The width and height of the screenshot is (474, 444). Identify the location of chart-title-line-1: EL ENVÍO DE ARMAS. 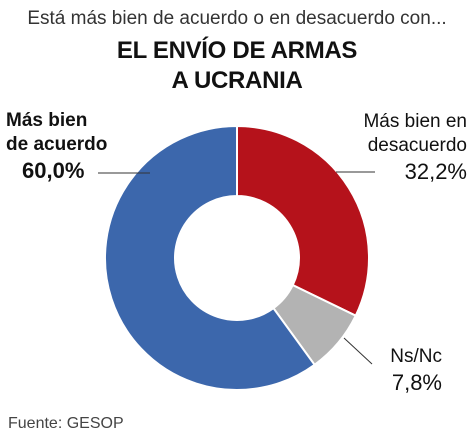
(237, 50).